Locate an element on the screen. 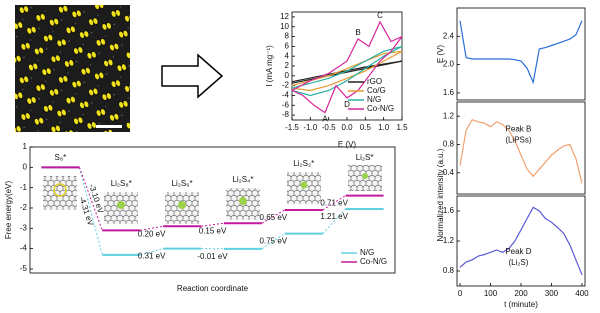 This screenshot has height=313, width=600. x-tick-label: 400 is located at coordinates (582, 293).